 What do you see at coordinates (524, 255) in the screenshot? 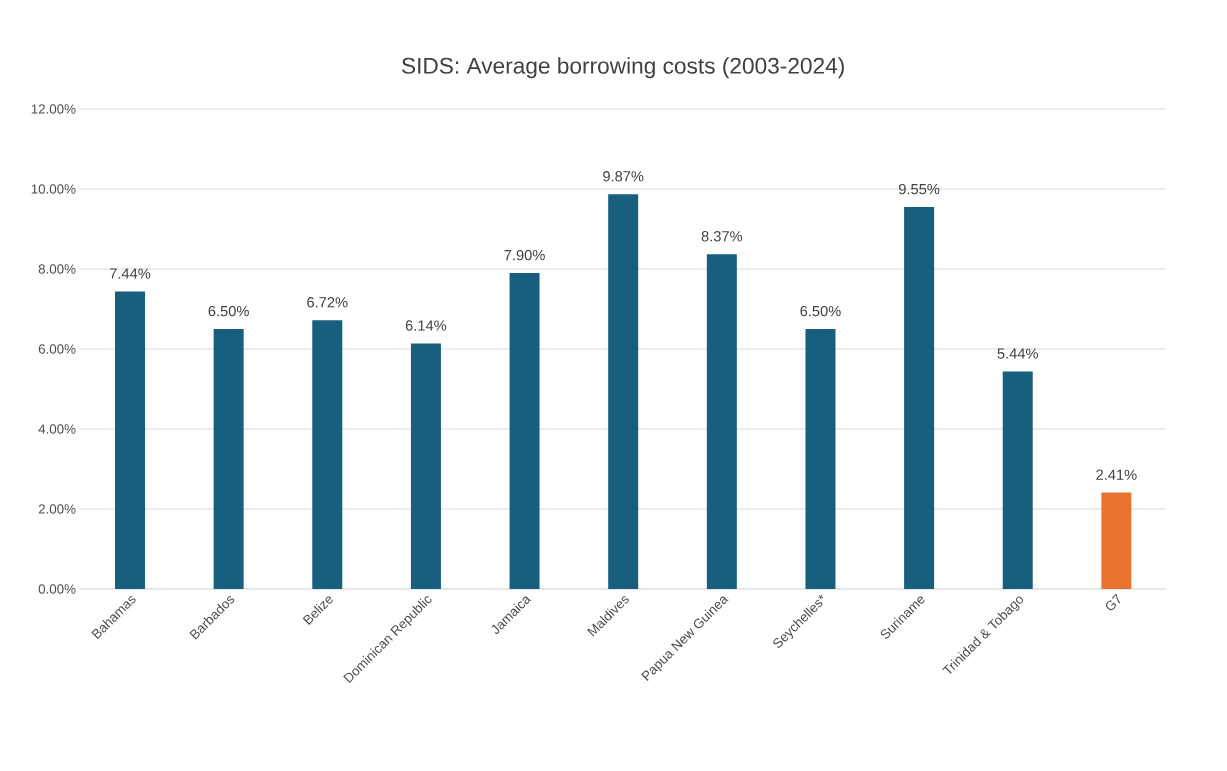
I see `data-label: 7.90%` at bounding box center [524, 255].